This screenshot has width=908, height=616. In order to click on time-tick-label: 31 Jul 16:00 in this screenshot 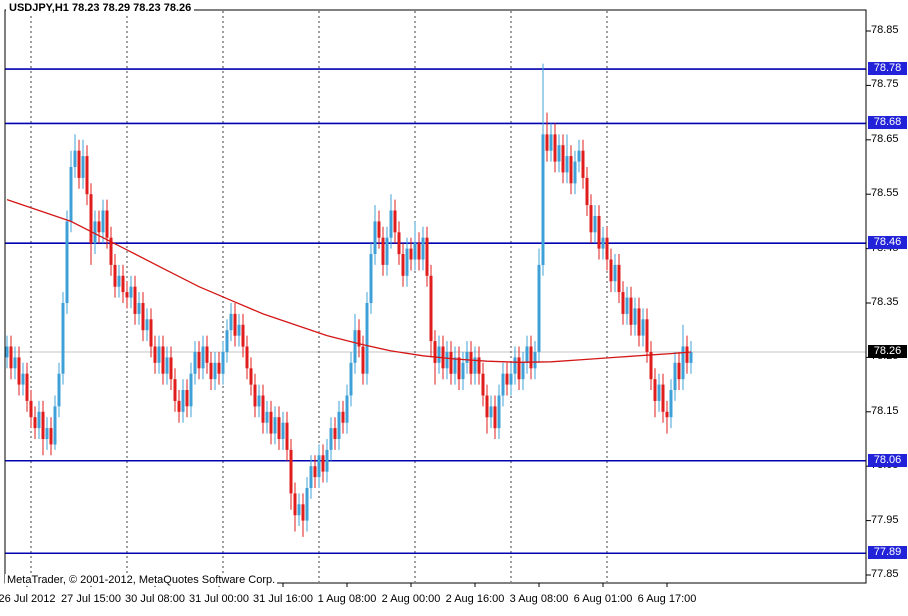, I will do `click(283, 599)`.